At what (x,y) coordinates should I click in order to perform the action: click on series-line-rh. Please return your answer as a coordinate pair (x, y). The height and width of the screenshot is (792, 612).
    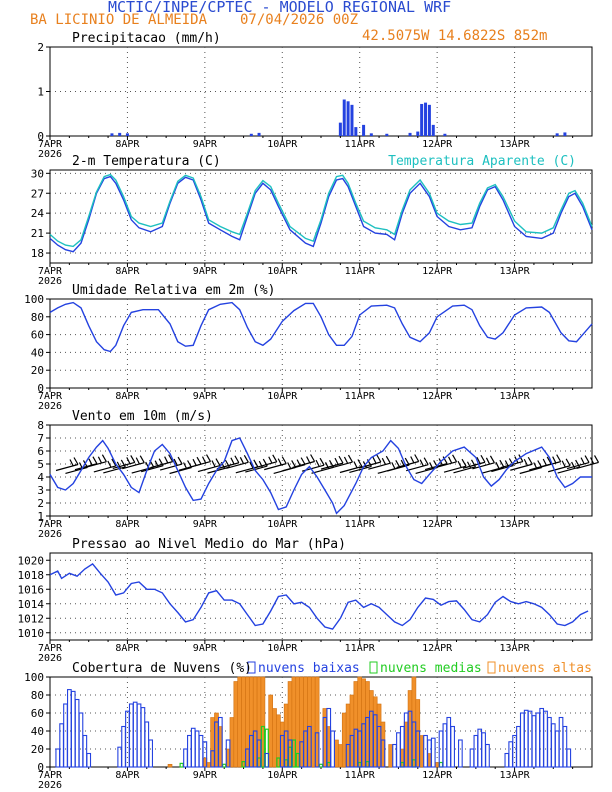
    Looking at the image, I should click on (321, 327).